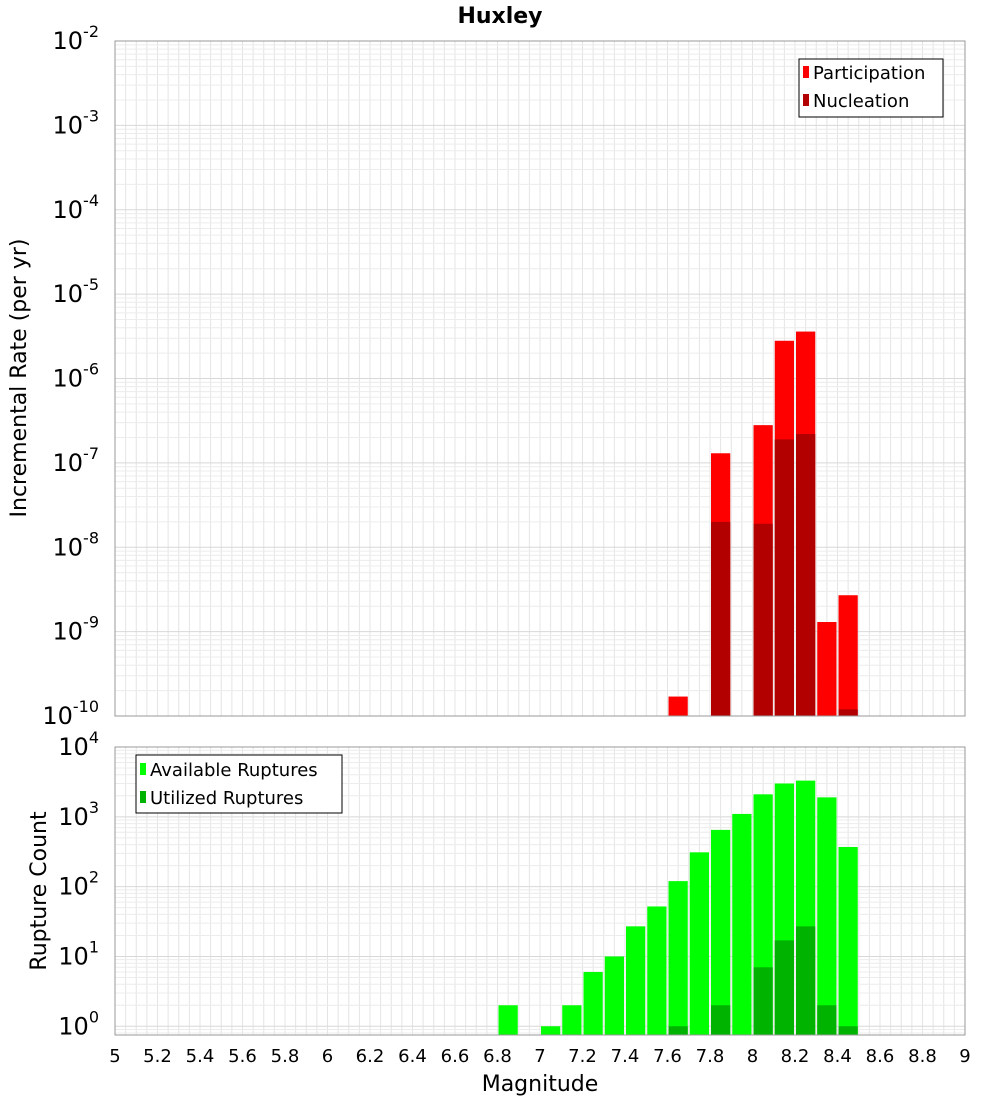 Image resolution: width=1000 pixels, height=1100 pixels. Describe the element at coordinates (76, 207) in the screenshot. I see `y-tick-label: 10⁻⁴` at that location.